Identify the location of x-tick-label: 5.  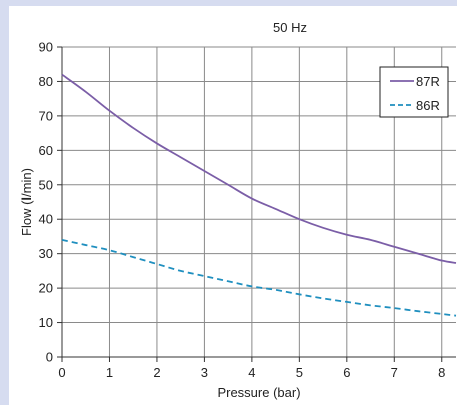
(299, 372).